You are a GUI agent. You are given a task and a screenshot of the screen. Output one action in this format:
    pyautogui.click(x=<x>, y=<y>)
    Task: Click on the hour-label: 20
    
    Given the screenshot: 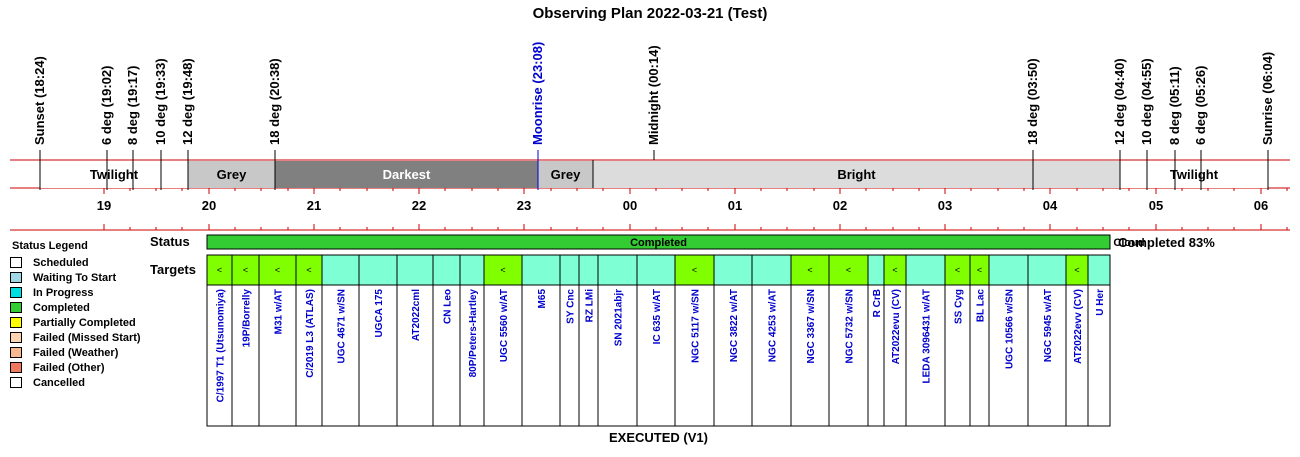 What is the action you would take?
    pyautogui.click(x=209, y=205)
    